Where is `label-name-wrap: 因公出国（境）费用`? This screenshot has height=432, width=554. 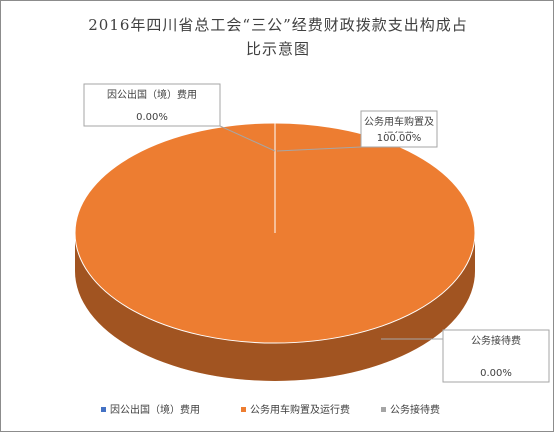 label-name-wrap: 因公出国（境）费用 is located at coordinates (152, 95).